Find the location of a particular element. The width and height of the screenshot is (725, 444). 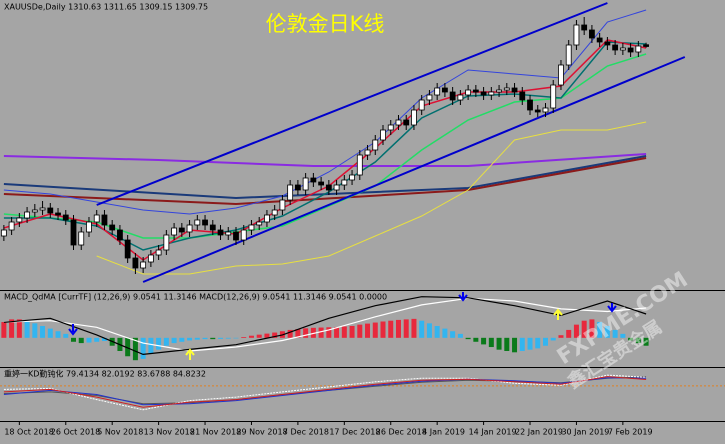

kd-line is located at coordinates (325, 392).